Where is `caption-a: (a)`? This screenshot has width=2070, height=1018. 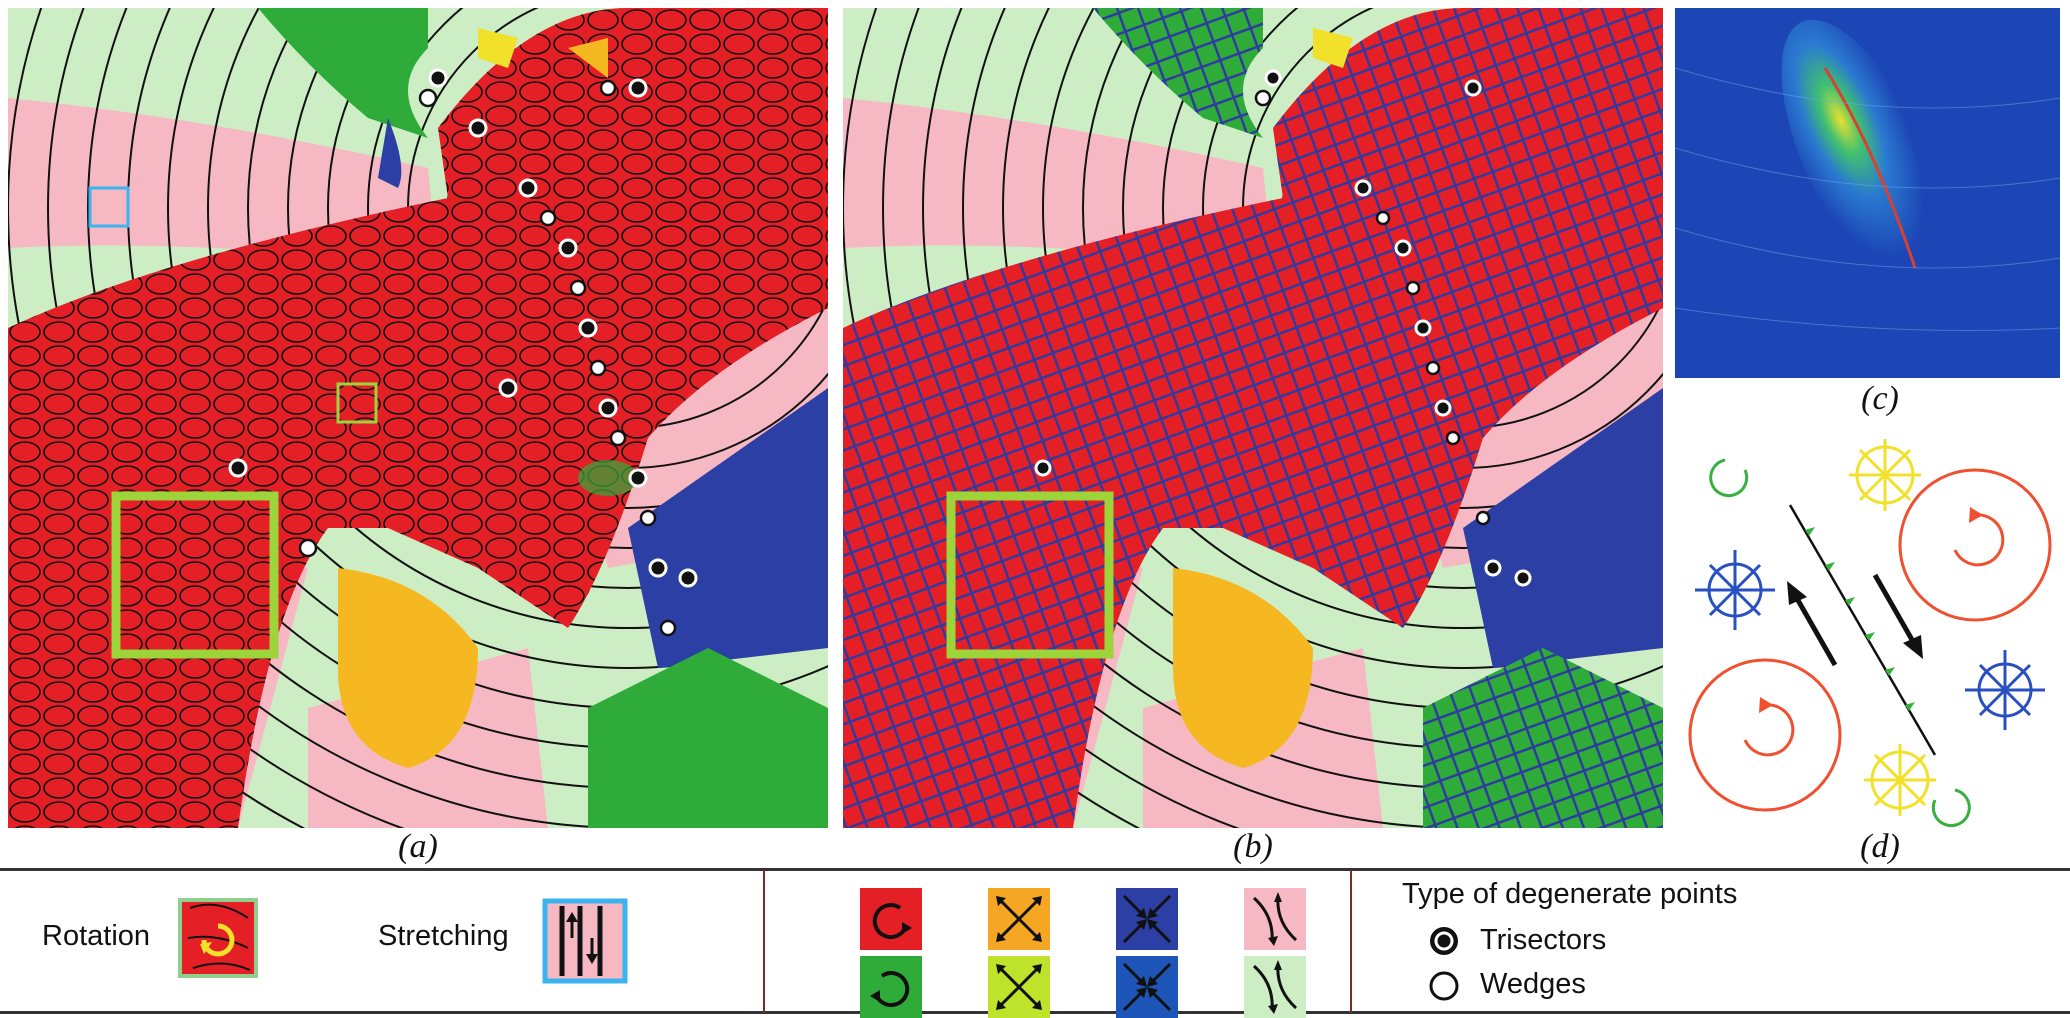
caption-a: (a) is located at coordinates (418, 846).